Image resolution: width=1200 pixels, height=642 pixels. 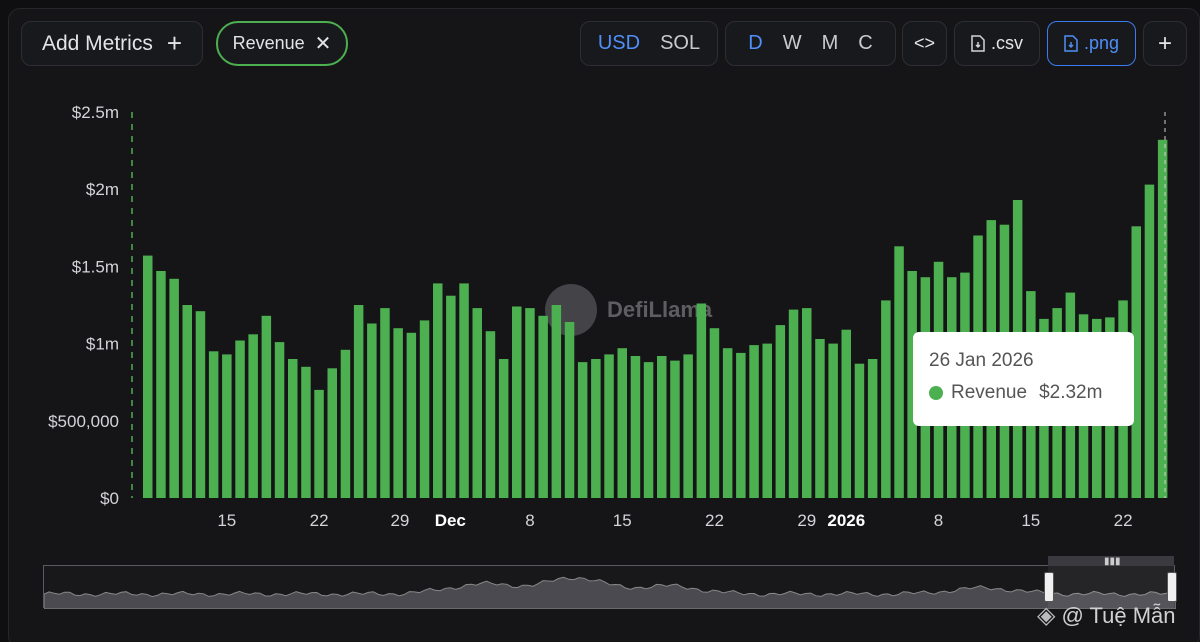 What do you see at coordinates (1030, 520) in the screenshot?
I see `x-tick-label: 15` at bounding box center [1030, 520].